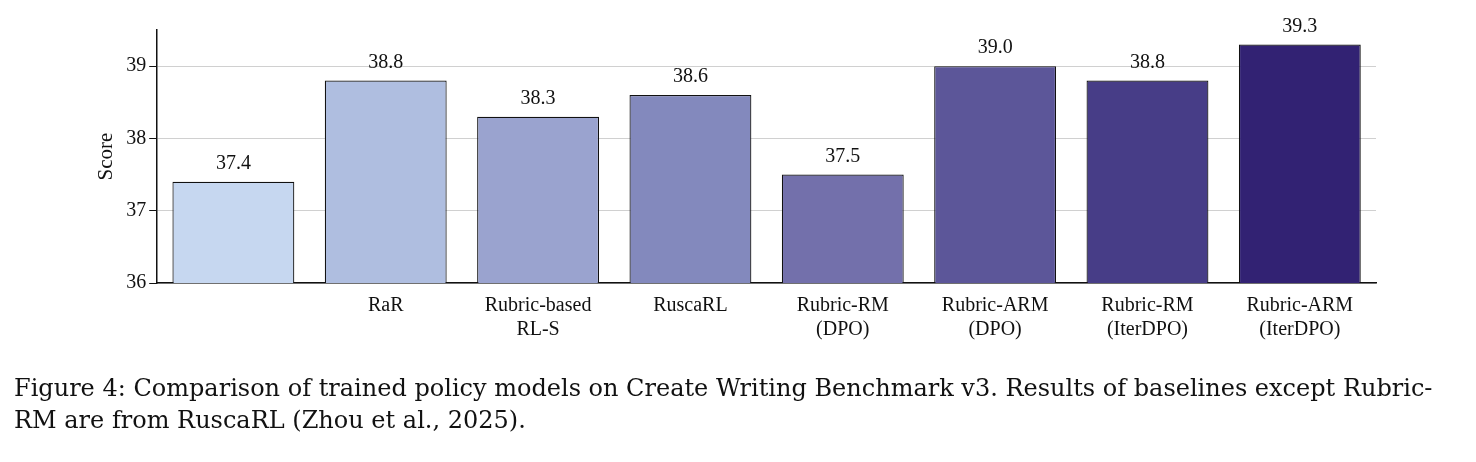 This screenshot has height=462, width=1476. What do you see at coordinates (724, 405) in the screenshot?
I see `caption: Figure 4: Comparison of trained policy models on Create Writing Benchmark v3. Results of baselines except Rubric-RM are from RuscaRL (Zhou et al., 2025).` at bounding box center [724, 405].